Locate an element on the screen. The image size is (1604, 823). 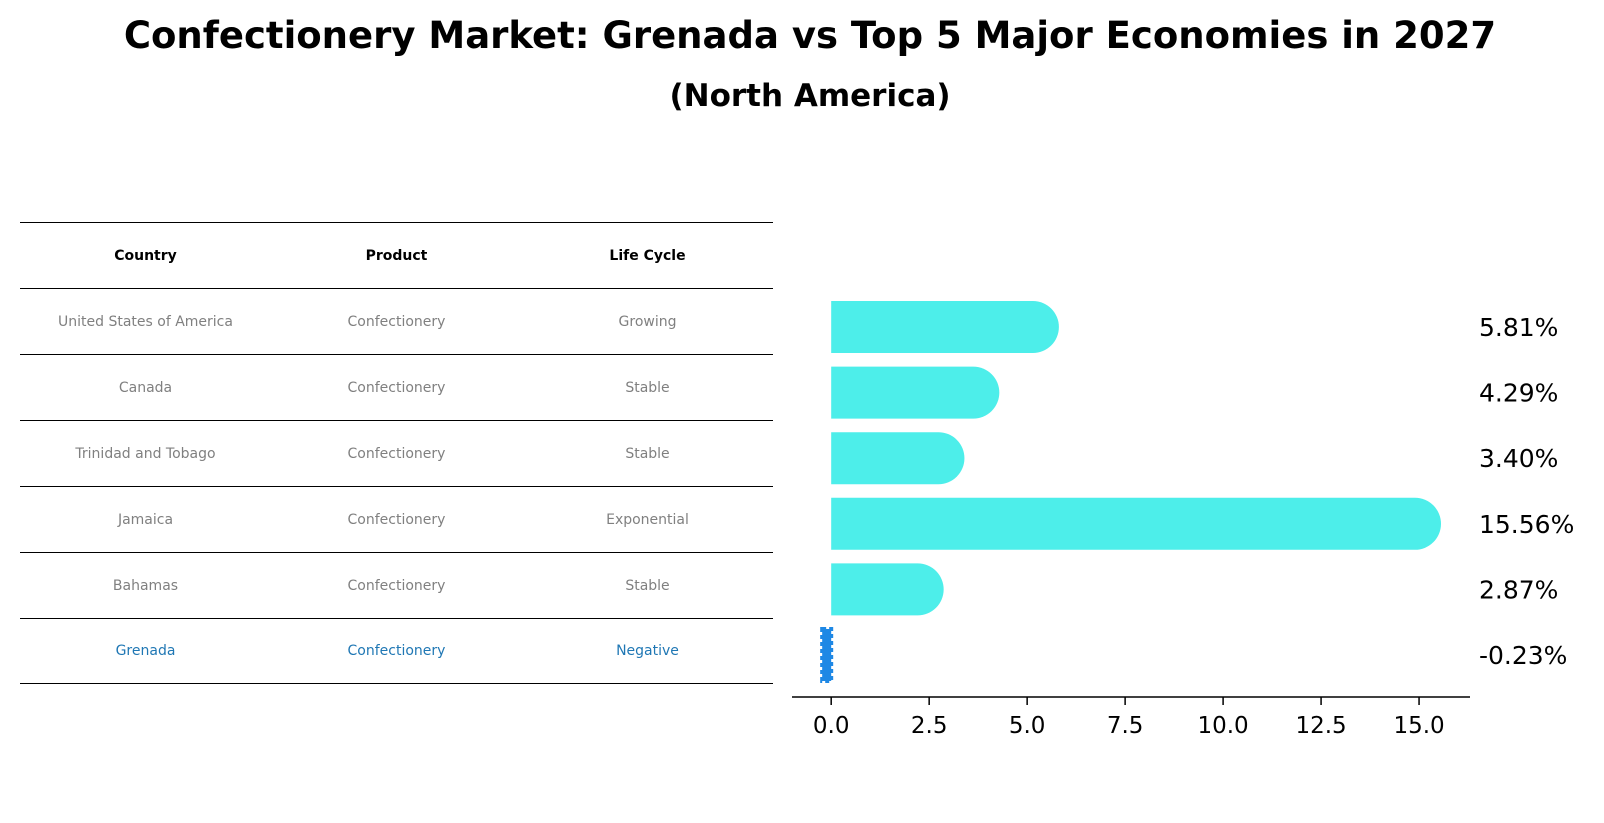
table-header-row: Country Product Life Cycle is located at coordinates (396, 255).